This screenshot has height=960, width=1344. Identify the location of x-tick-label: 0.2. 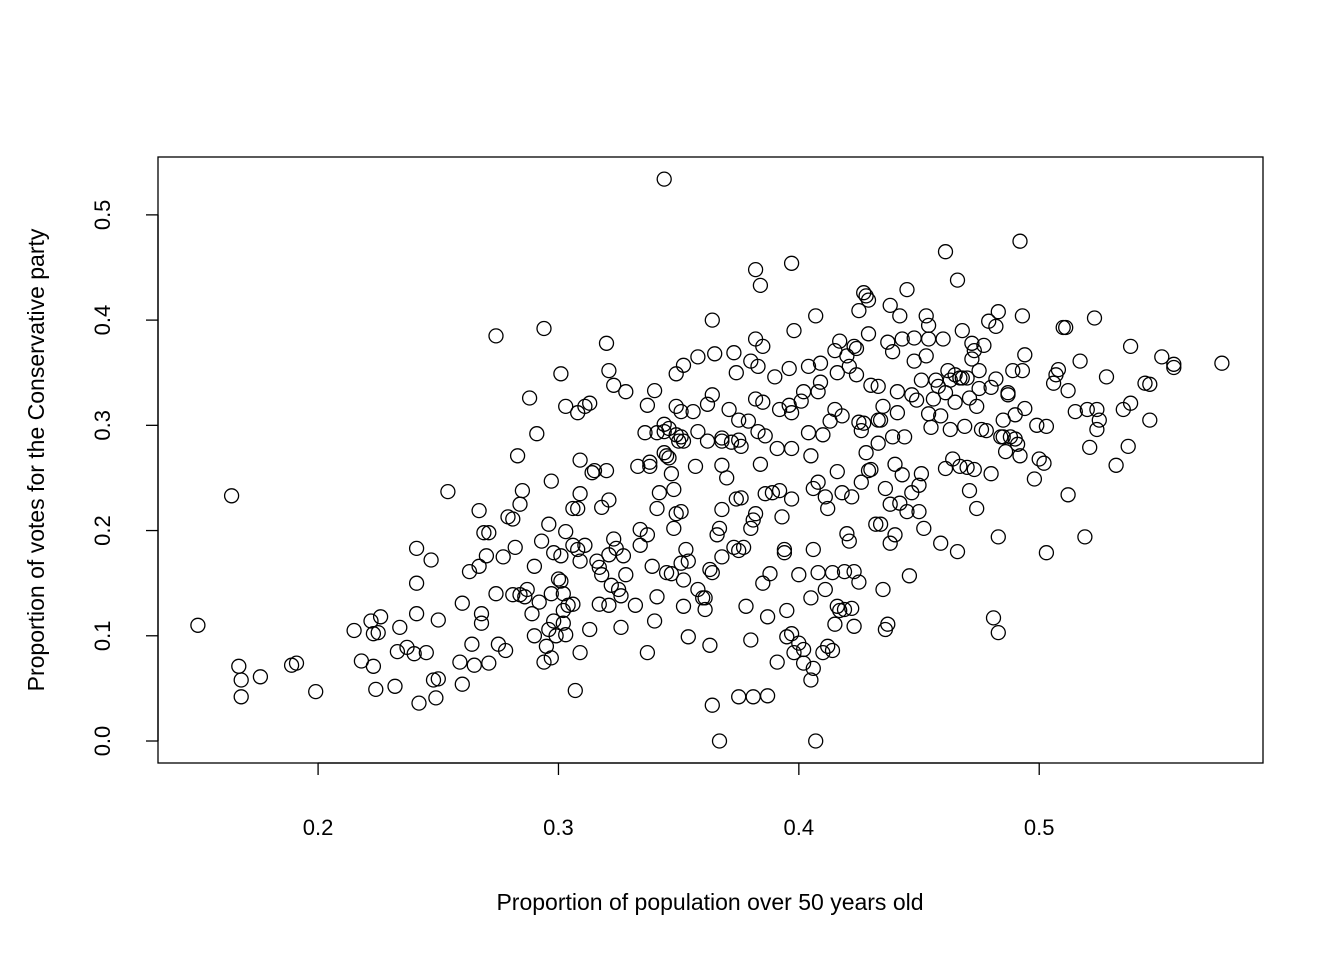
(318, 827).